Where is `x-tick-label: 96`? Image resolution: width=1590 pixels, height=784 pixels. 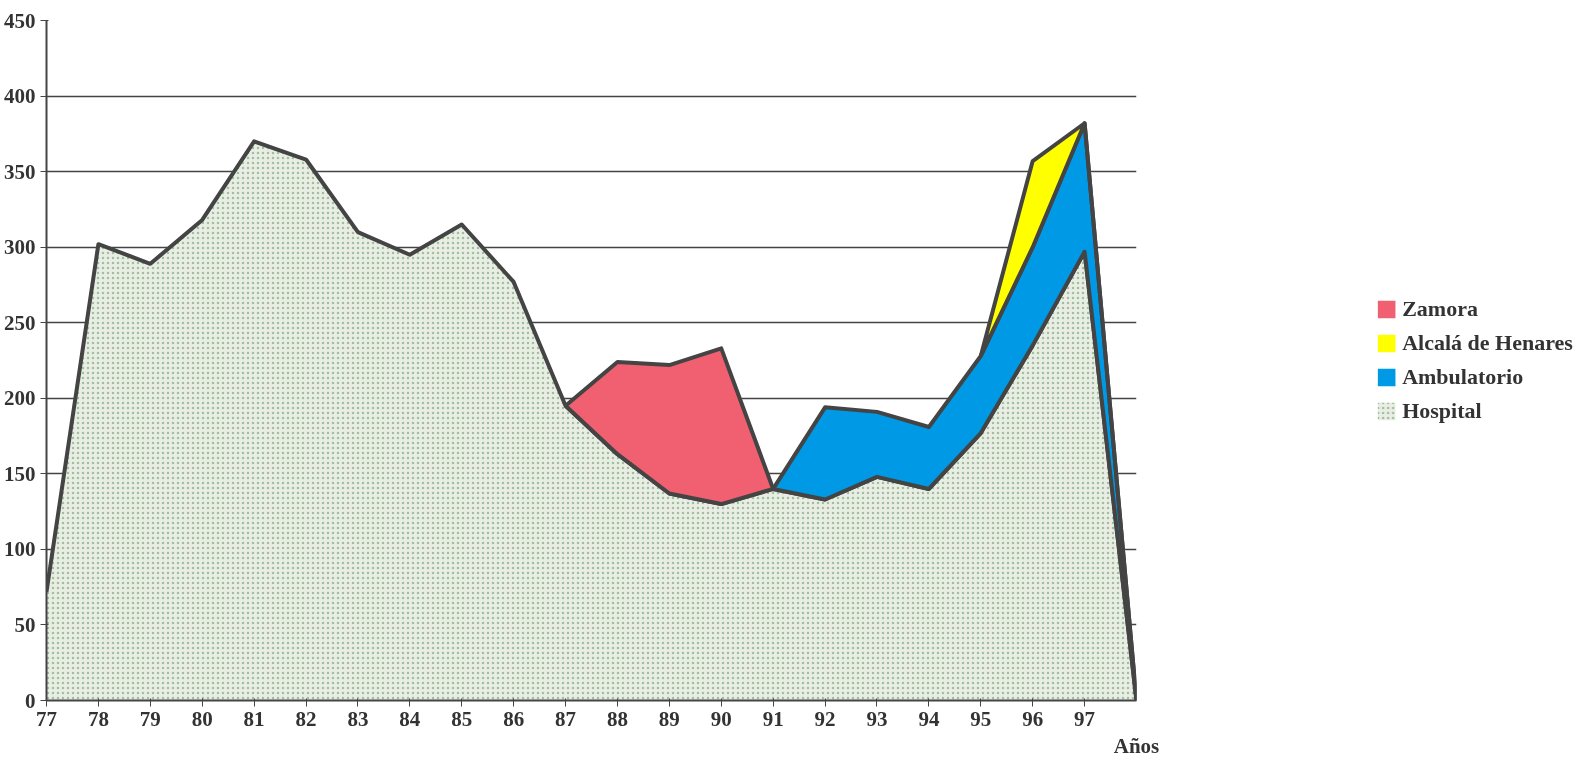
x-tick-label: 96 is located at coordinates (1033, 718).